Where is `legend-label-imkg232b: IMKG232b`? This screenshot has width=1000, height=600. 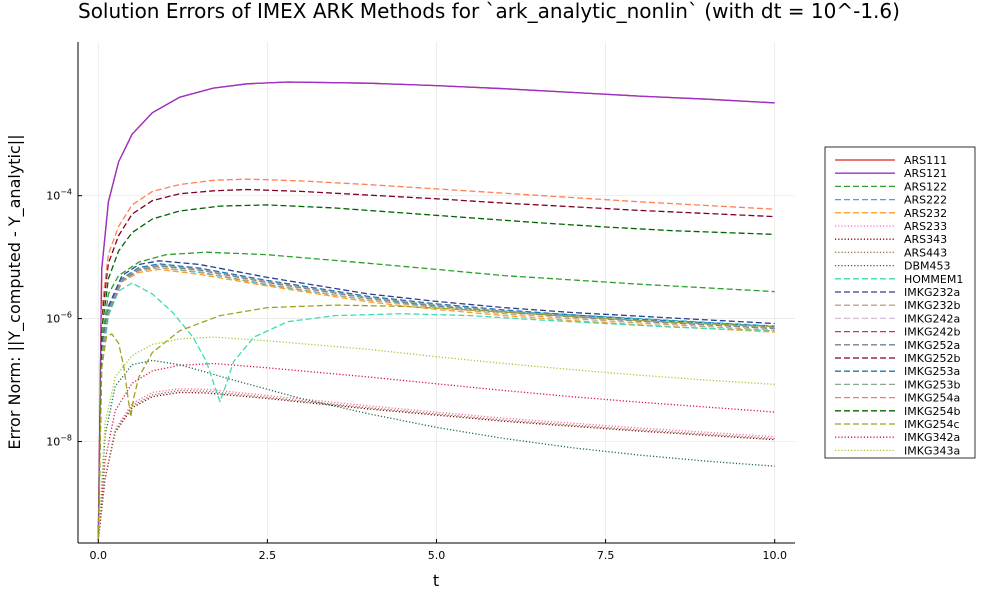
legend-label-imkg232b: IMKG232b is located at coordinates (932, 305).